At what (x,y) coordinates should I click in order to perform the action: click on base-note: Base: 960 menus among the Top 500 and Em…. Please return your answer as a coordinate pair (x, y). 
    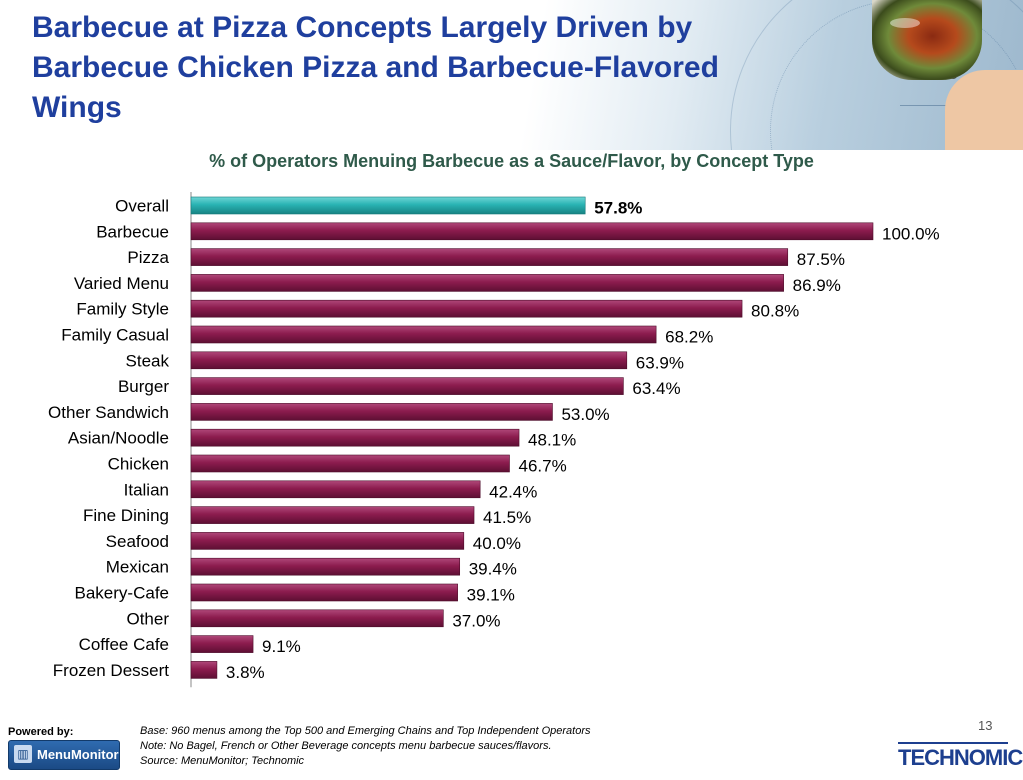
    Looking at the image, I should click on (365, 731).